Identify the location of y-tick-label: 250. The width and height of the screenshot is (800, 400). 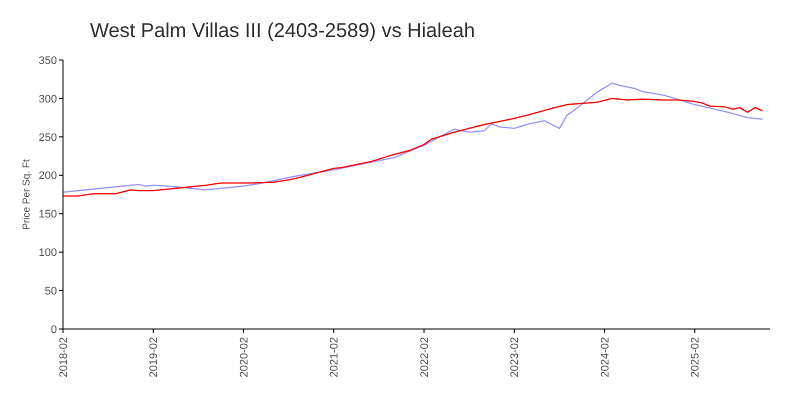
(47, 138).